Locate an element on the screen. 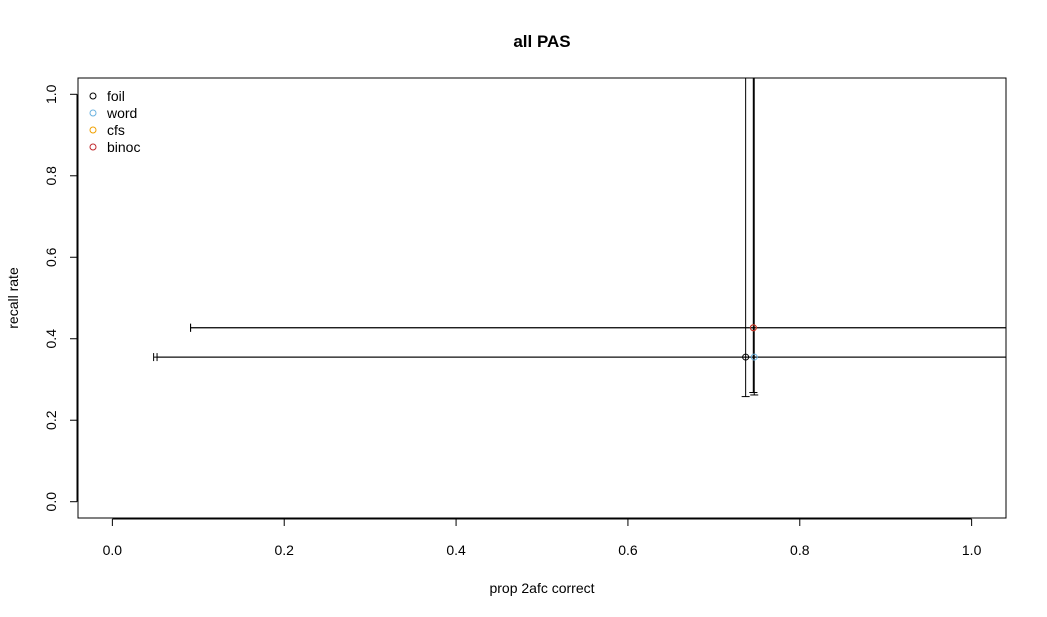  y-tick-label: 0.4 is located at coordinates (51, 339).